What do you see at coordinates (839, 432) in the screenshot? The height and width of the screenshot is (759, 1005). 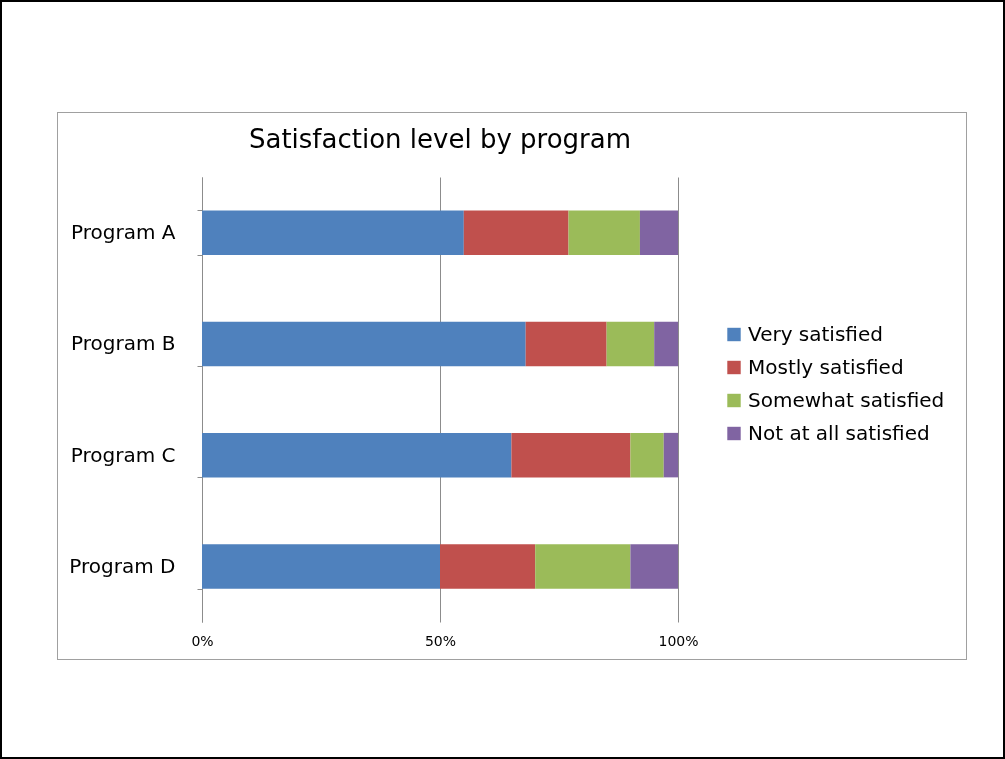 I see `legend-label: Not at all satisfied` at bounding box center [839, 432].